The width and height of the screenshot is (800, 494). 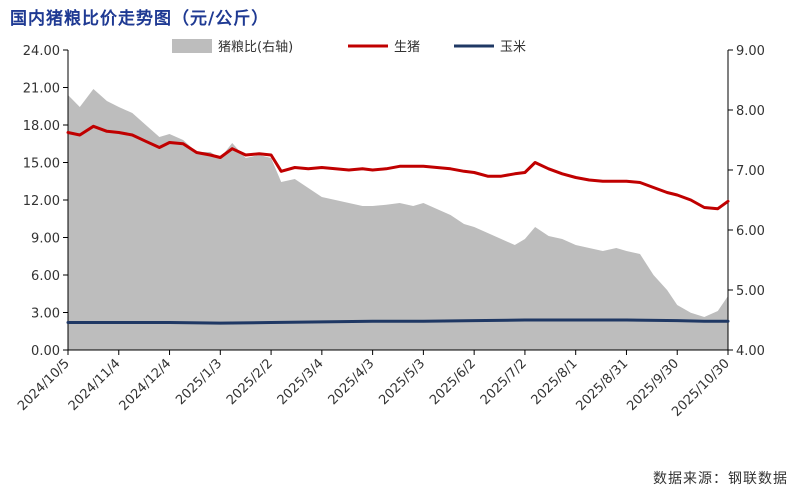 What do you see at coordinates (453, 382) in the screenshot?
I see `x-tick-label: 2025/6/2` at bounding box center [453, 382].